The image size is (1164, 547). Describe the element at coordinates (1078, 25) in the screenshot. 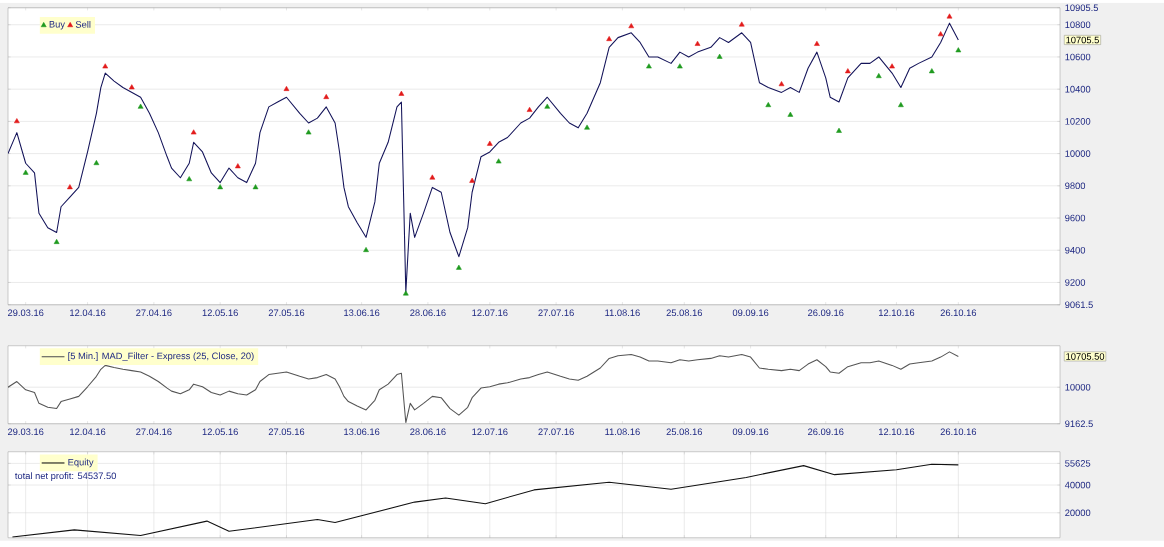

I see `y-tick-label: 10800` at that location.